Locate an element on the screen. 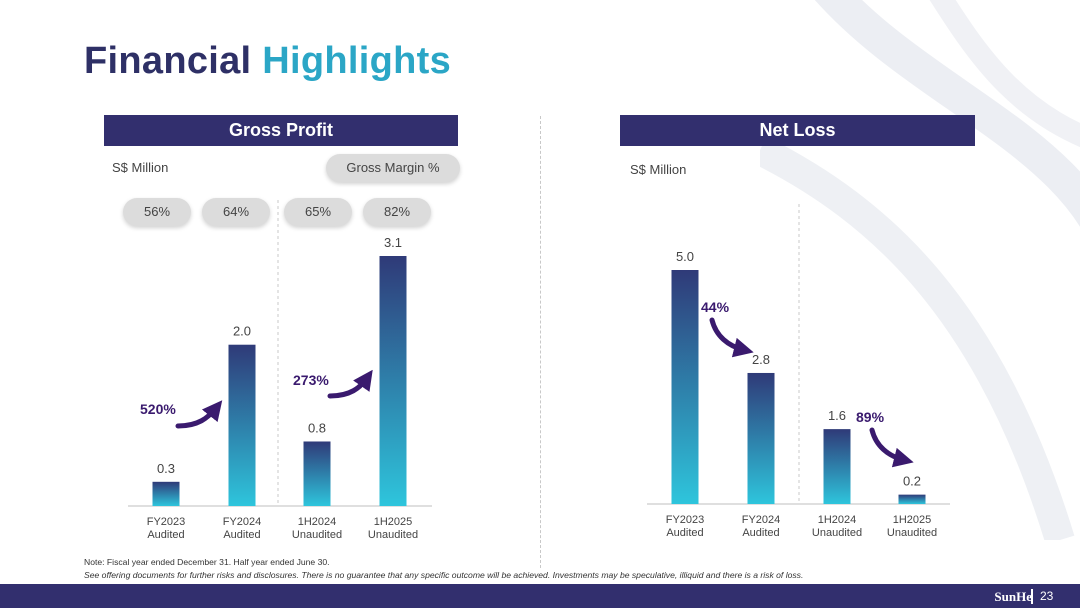 The width and height of the screenshot is (1080, 608). growth-label: 273% is located at coordinates (311, 380).